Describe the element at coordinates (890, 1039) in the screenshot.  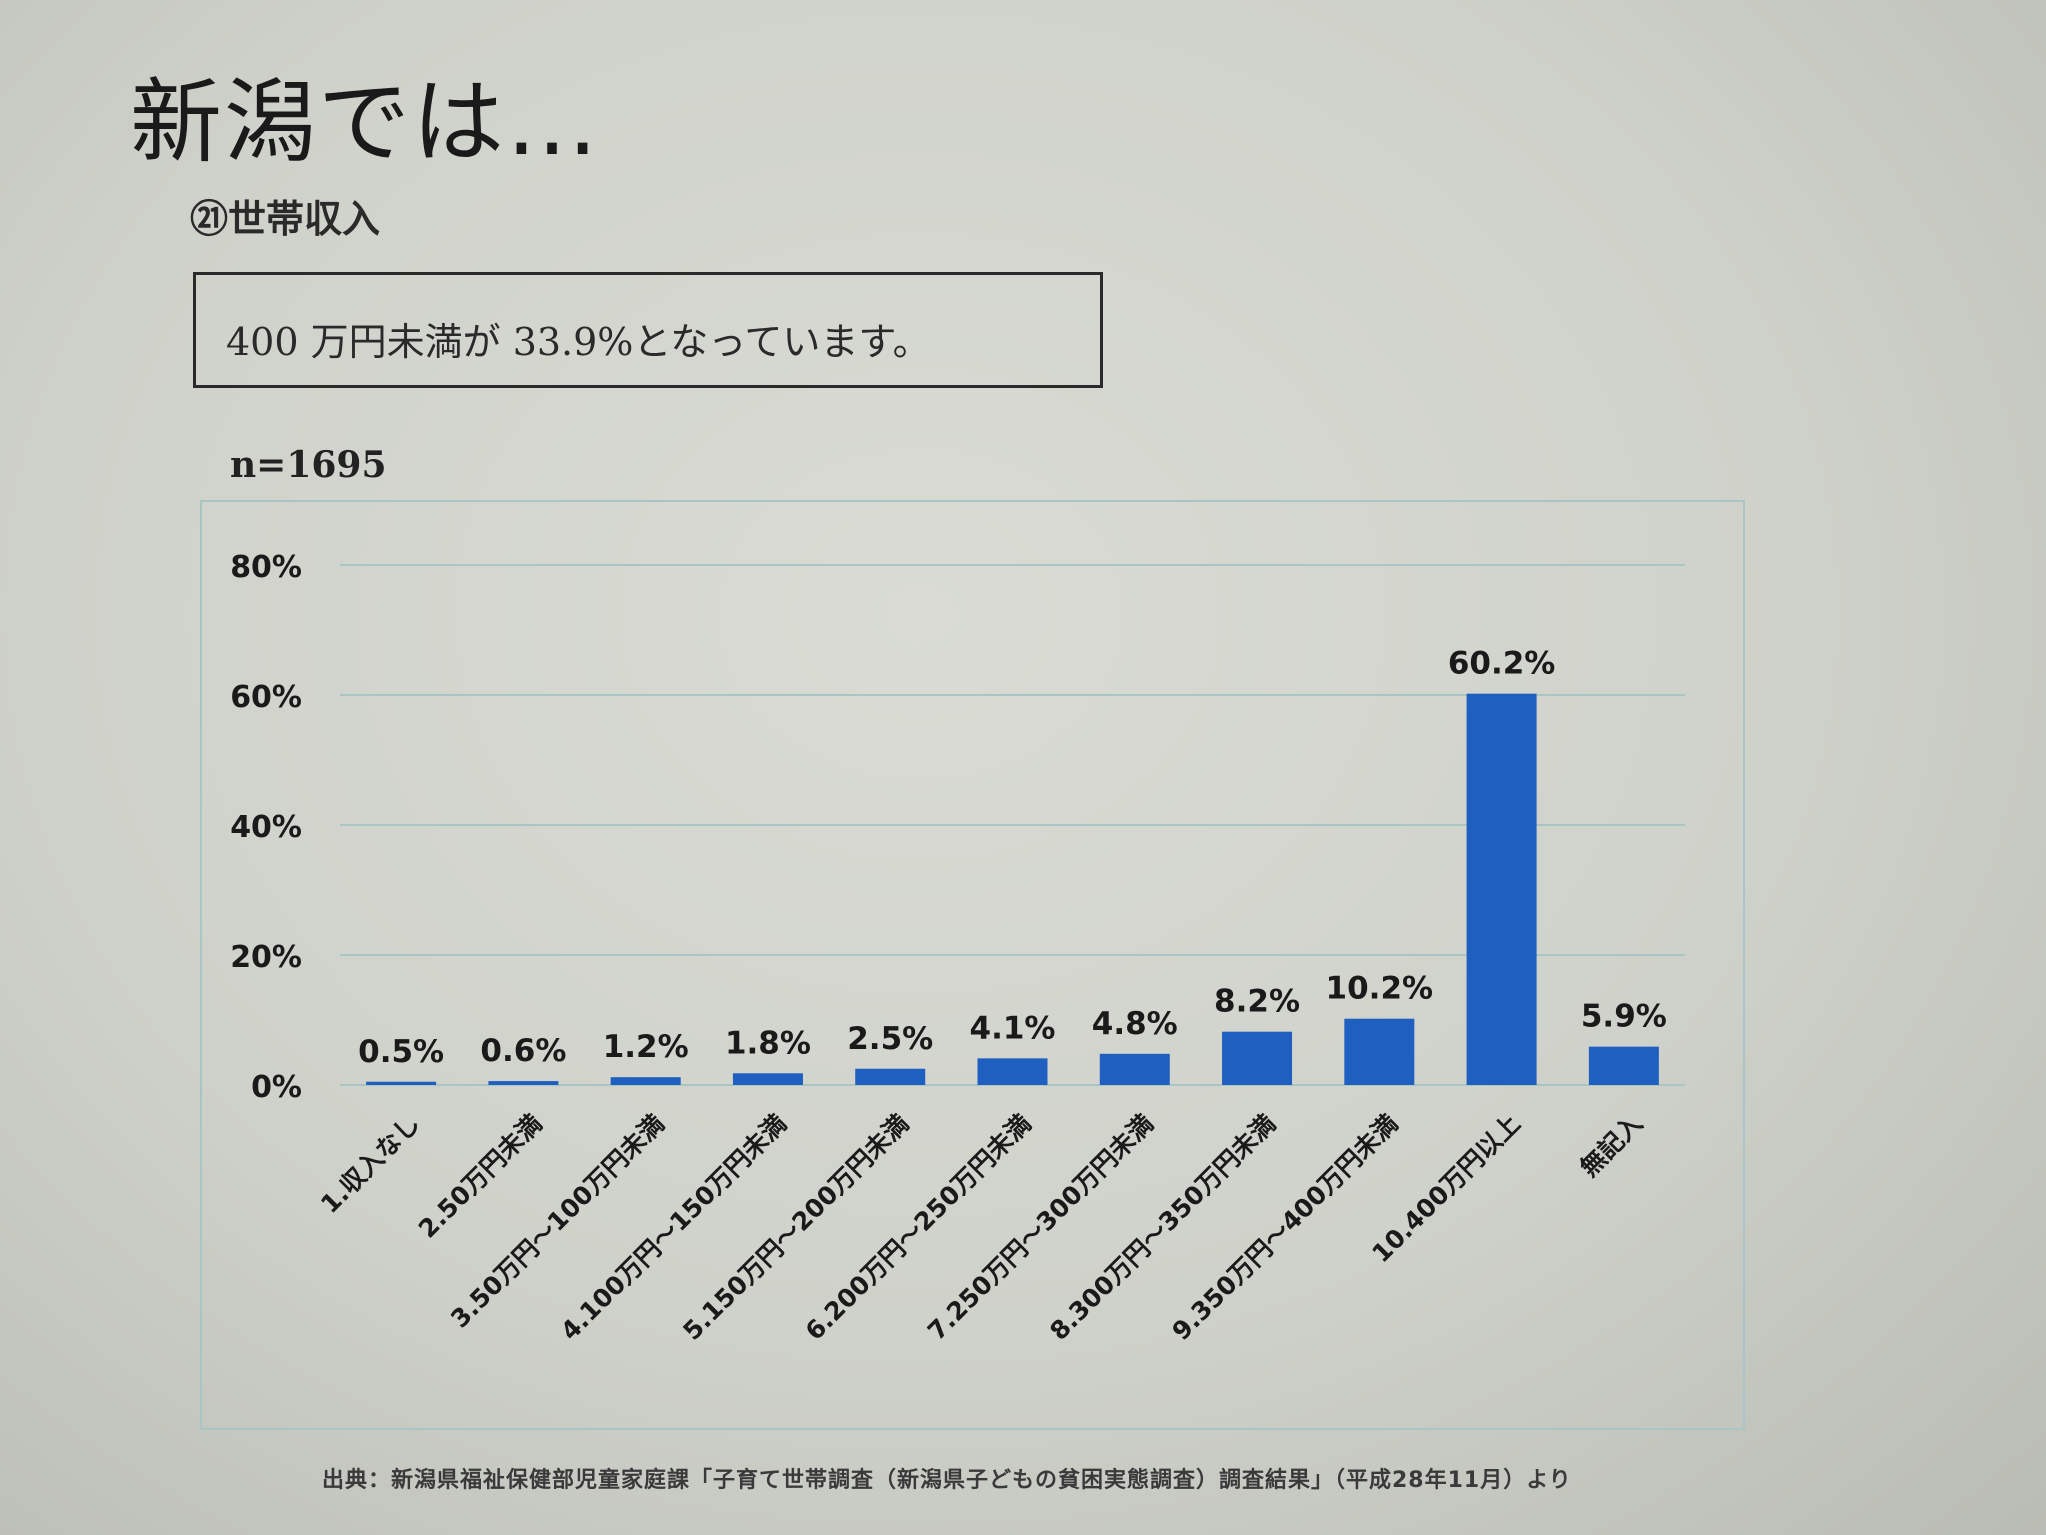
I see `data-label: 2.5%` at that location.